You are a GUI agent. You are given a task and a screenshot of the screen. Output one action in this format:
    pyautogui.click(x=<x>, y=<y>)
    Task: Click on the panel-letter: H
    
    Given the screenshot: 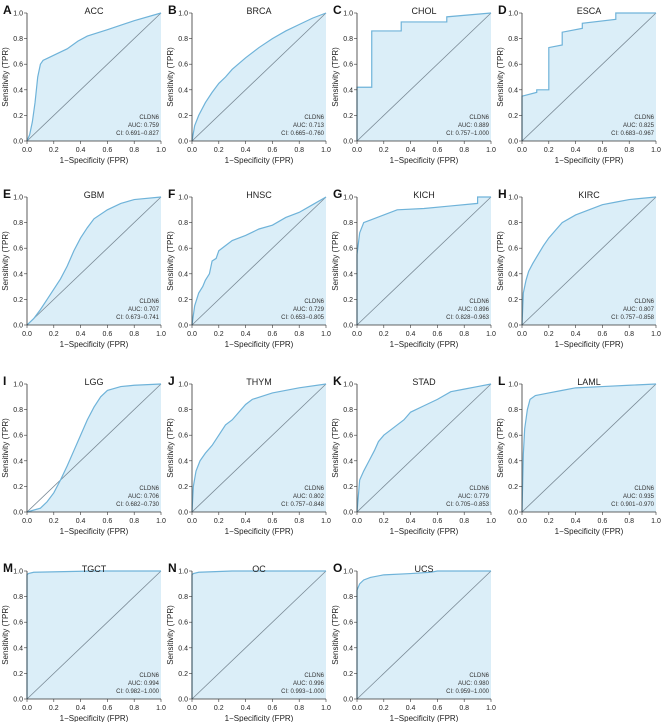 What is the action you would take?
    pyautogui.click(x=502, y=194)
    